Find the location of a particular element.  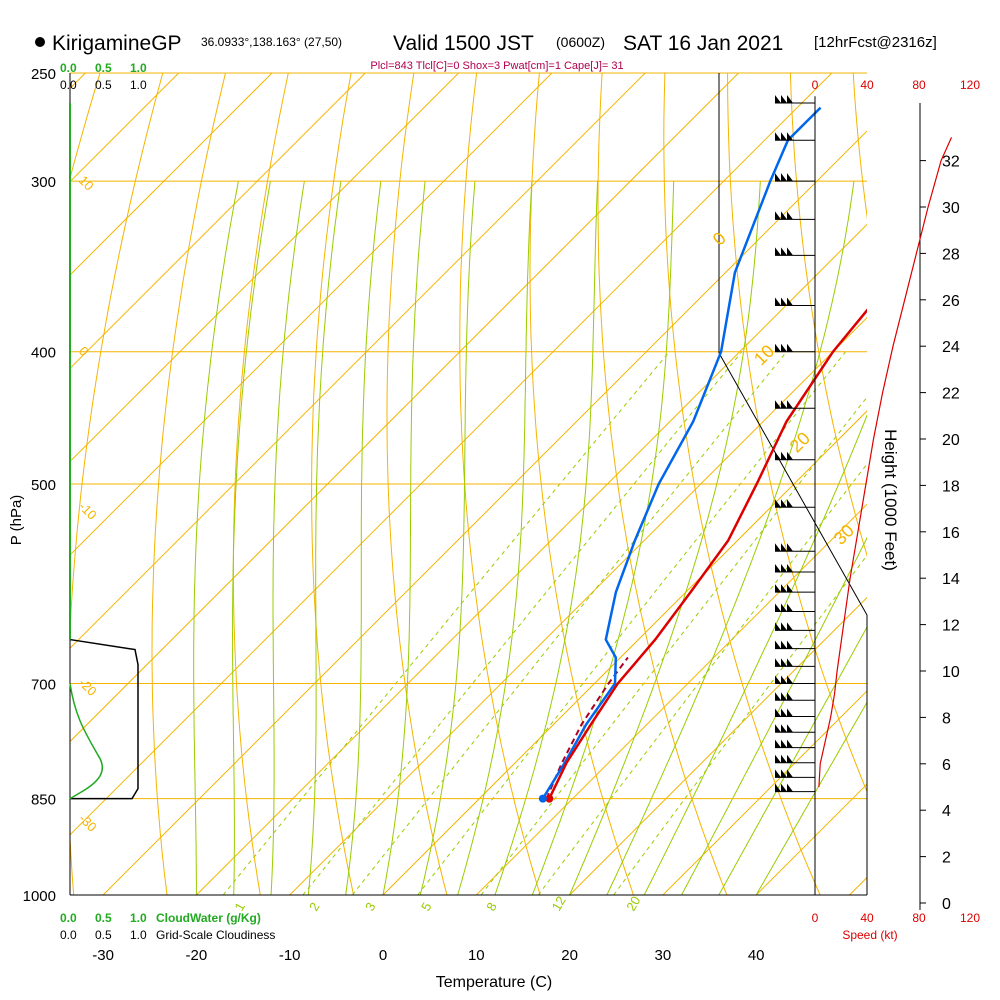

height-tick-label: 26 is located at coordinates (951, 301).